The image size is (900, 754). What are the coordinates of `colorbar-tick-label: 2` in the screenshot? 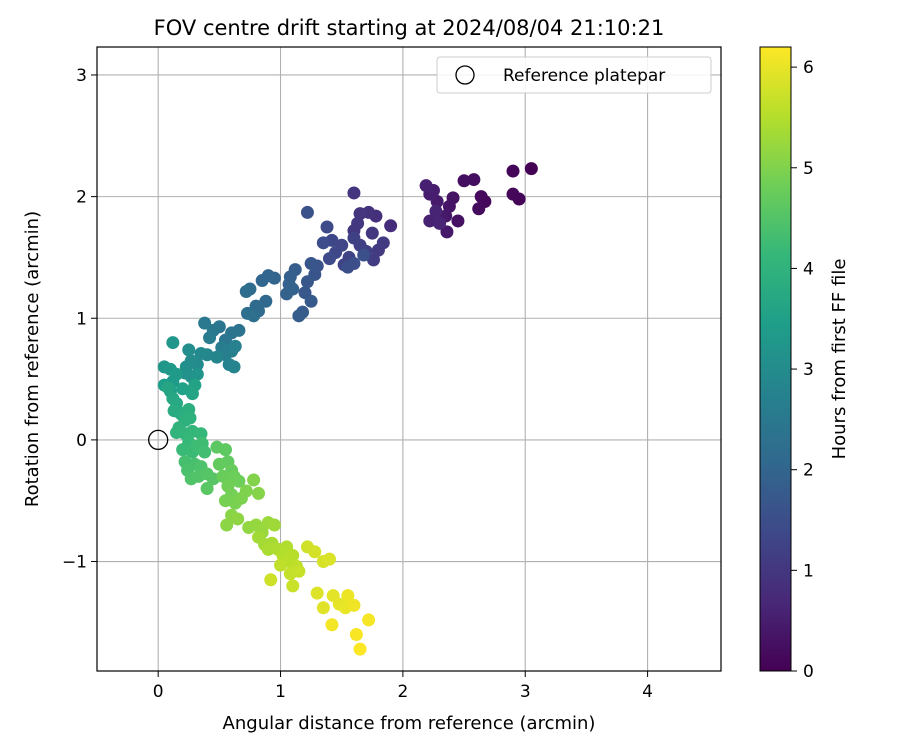 It's located at (808, 471).